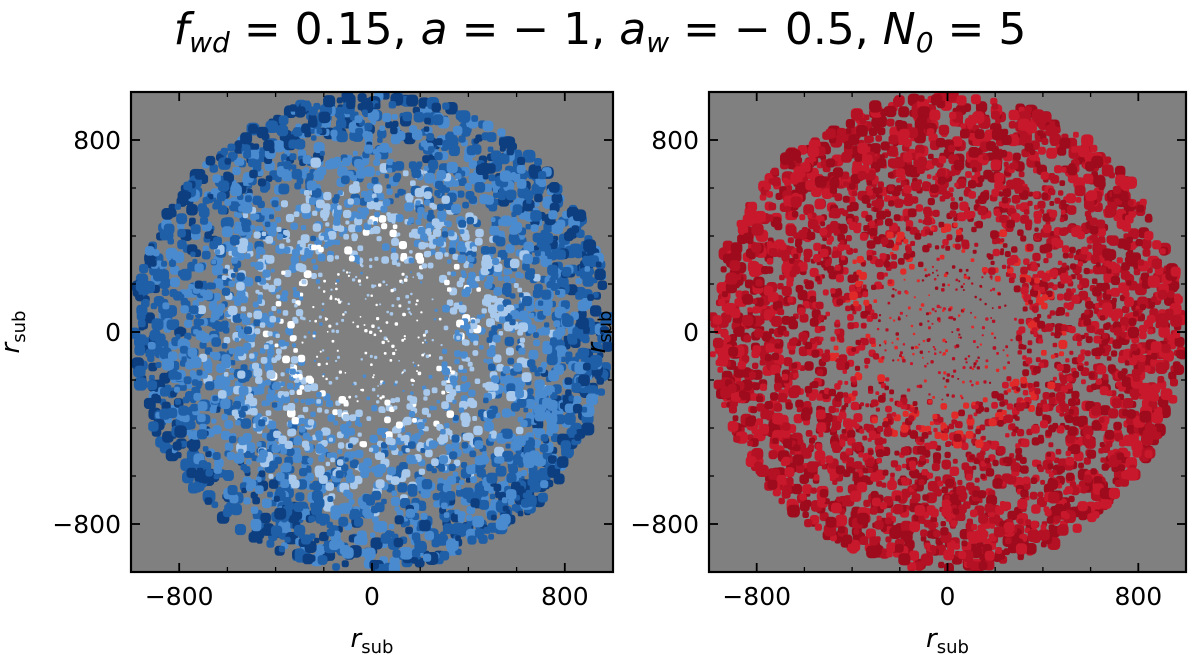  I want to click on title-equation: = − 0.5,, so click(776, 29).